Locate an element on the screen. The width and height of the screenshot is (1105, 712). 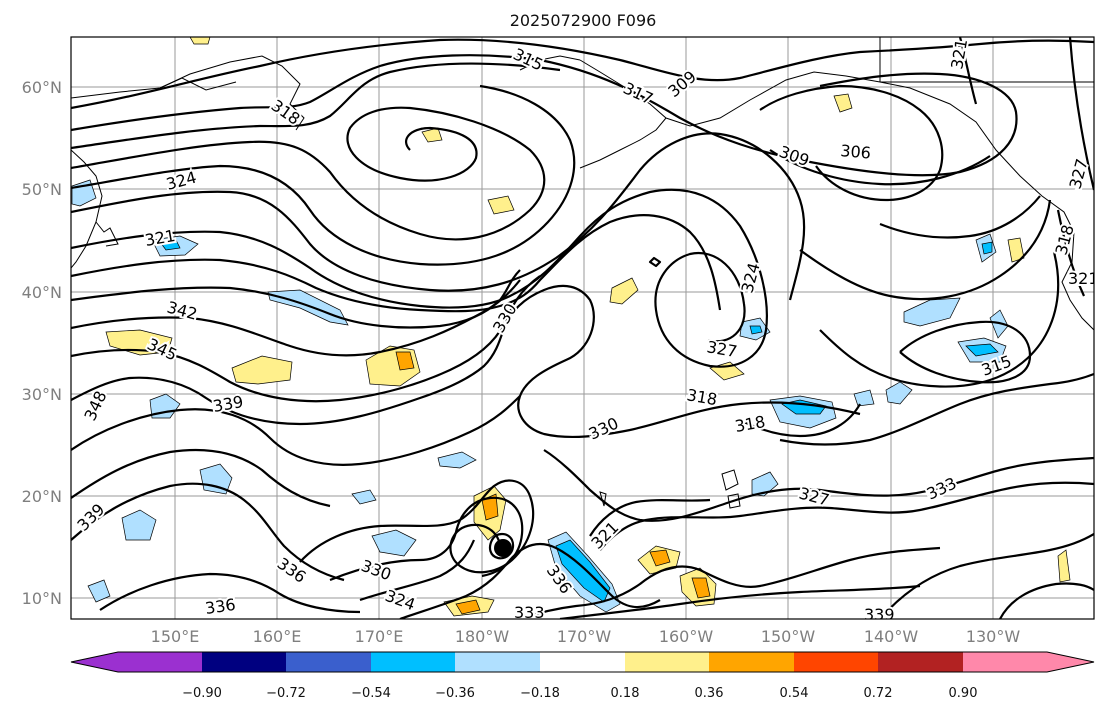
lat-label: 60°N is located at coordinates (42, 87).